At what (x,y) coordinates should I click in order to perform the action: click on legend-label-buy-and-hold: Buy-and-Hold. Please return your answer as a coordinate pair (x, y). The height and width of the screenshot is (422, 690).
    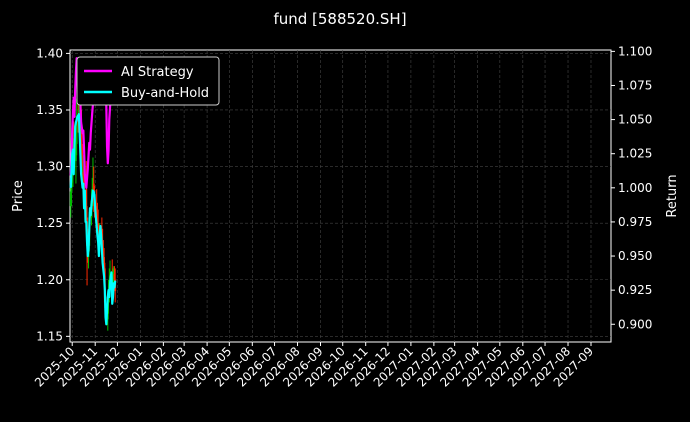
    Looking at the image, I should click on (165, 93).